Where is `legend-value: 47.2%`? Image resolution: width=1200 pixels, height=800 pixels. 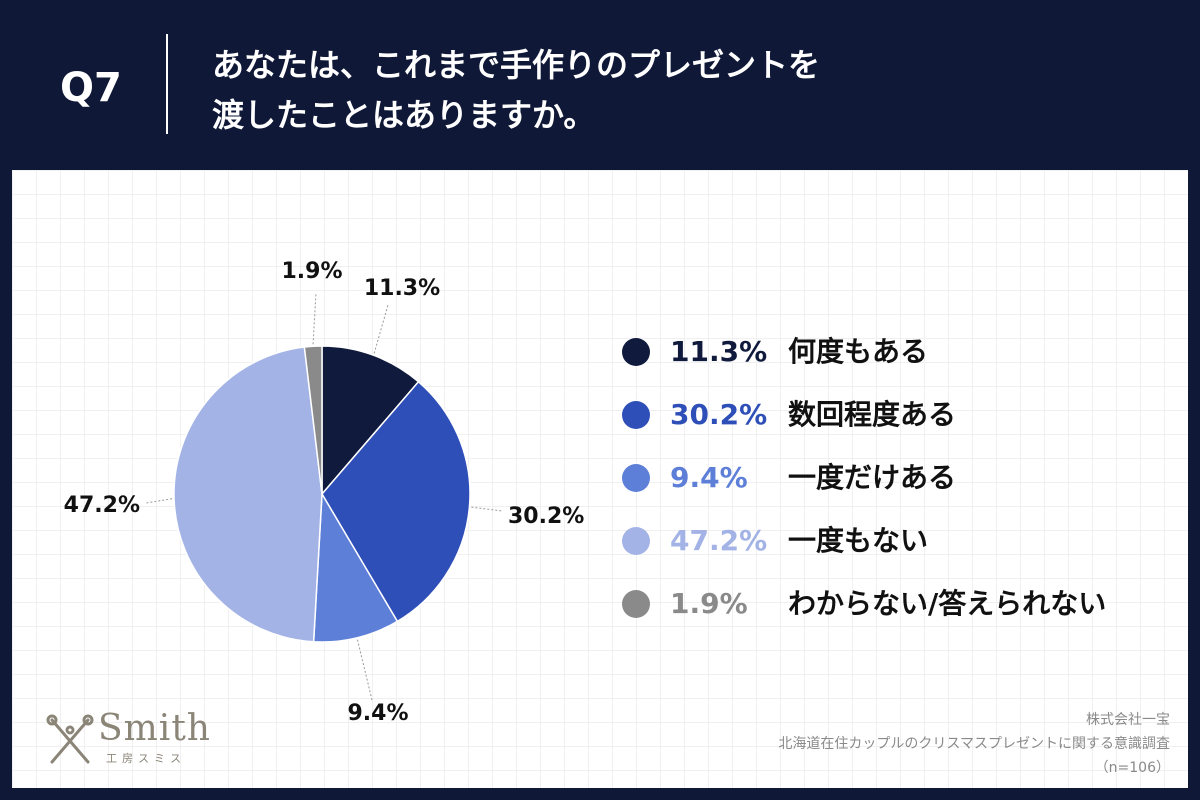 legend-value: 47.2% is located at coordinates (719, 540).